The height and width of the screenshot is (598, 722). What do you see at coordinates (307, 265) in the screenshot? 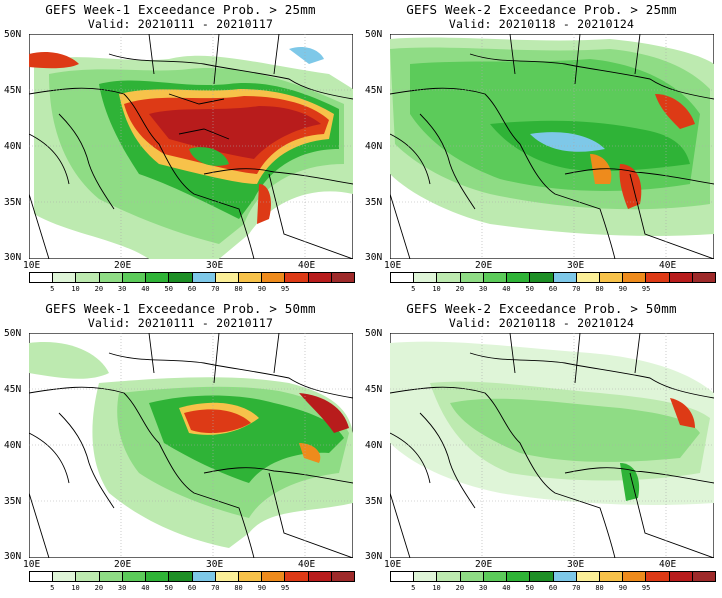
I see `lon-label-40e: 40E` at bounding box center [307, 265].